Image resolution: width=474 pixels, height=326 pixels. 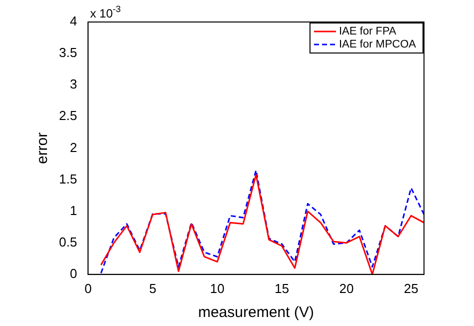 I want to click on x-tick-label: 15, so click(x=282, y=288).